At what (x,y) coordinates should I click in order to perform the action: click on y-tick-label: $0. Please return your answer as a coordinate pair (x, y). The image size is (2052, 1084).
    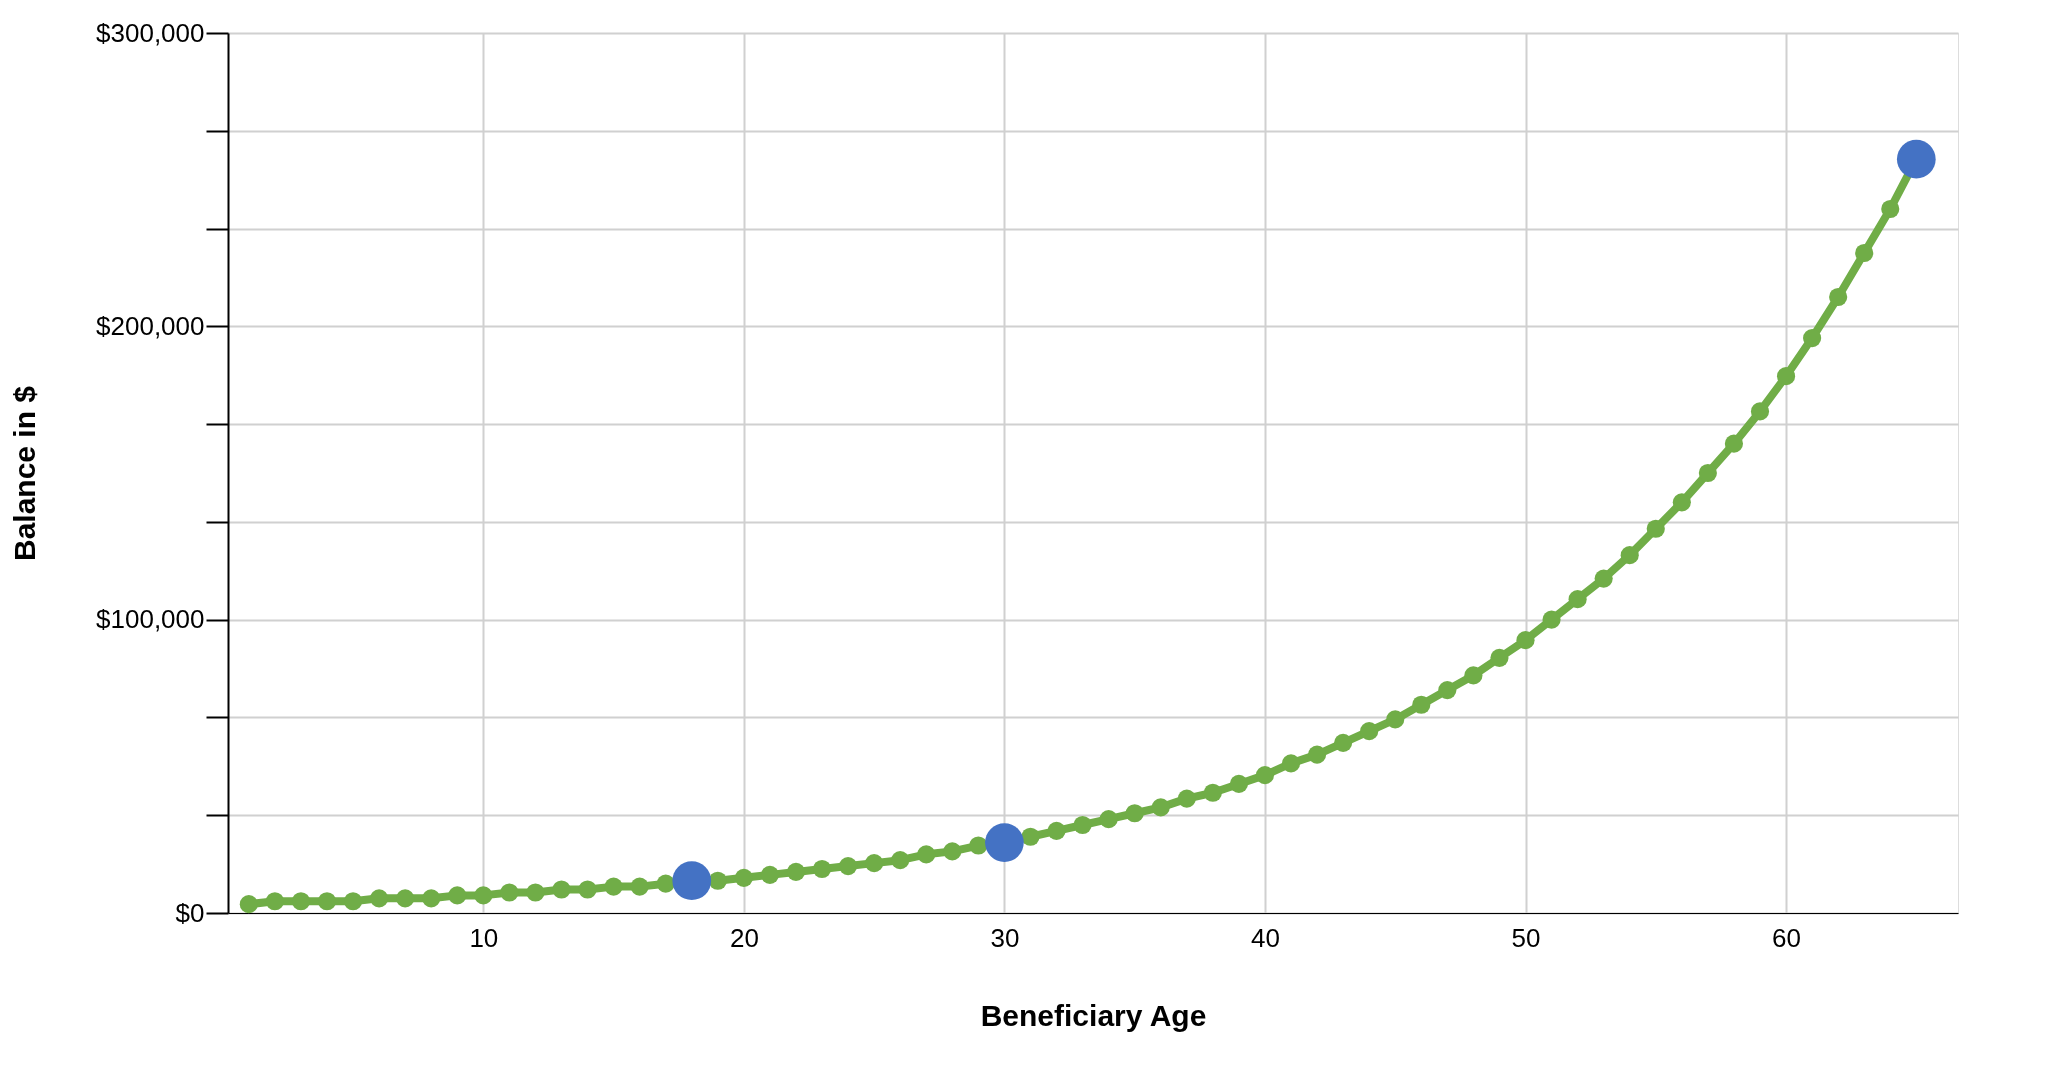
    Looking at the image, I should click on (190, 912).